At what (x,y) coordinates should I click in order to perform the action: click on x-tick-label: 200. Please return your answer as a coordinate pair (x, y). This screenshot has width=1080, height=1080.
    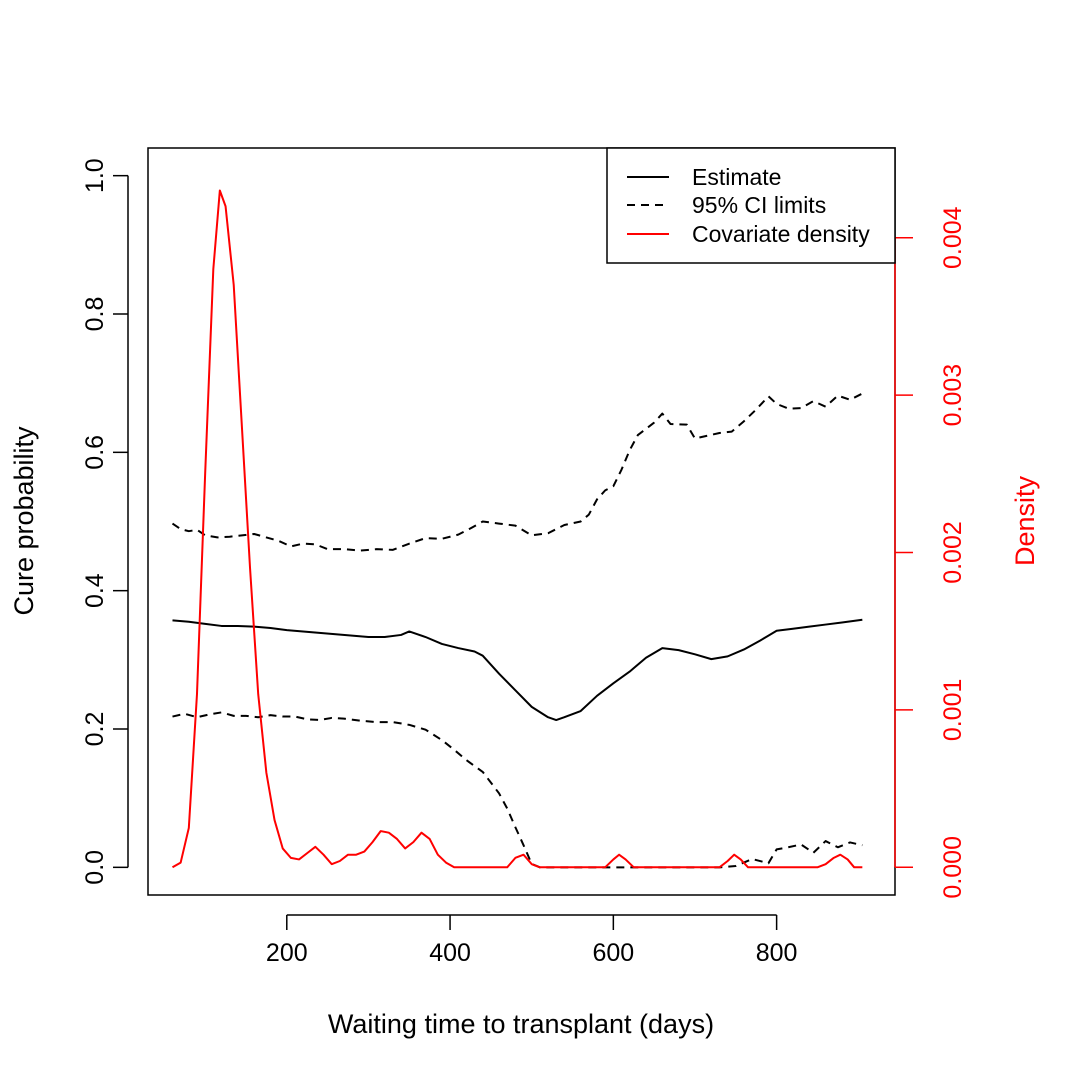
    Looking at the image, I should click on (287, 953).